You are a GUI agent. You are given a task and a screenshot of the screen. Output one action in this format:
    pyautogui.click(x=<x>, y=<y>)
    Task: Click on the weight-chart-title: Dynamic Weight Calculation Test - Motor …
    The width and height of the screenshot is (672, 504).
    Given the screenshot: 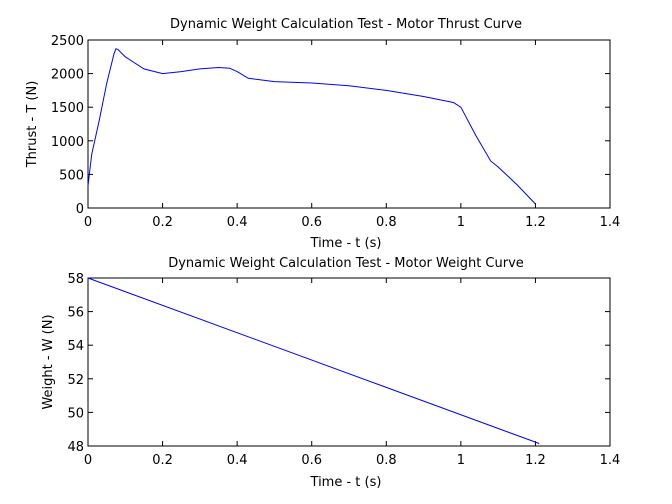 What is the action you would take?
    pyautogui.click(x=346, y=263)
    